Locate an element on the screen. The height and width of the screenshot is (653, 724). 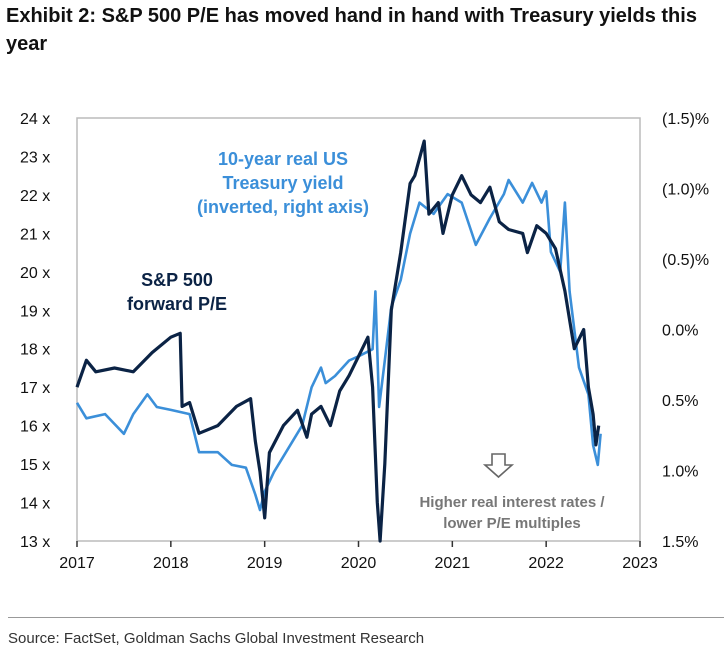
legend-label-yield: (inverted, right axis) is located at coordinates (283, 207).